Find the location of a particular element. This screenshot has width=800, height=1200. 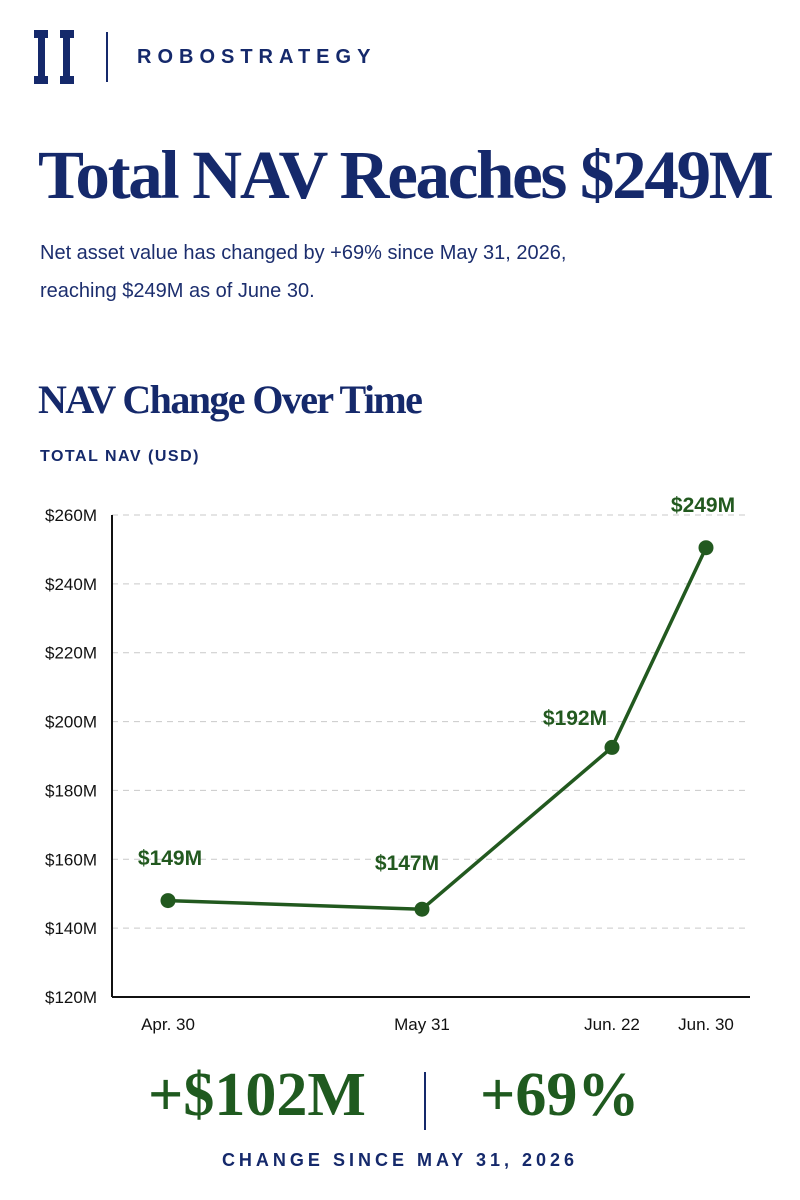

brand-name: ROBOSTRATEGY is located at coordinates (257, 56).